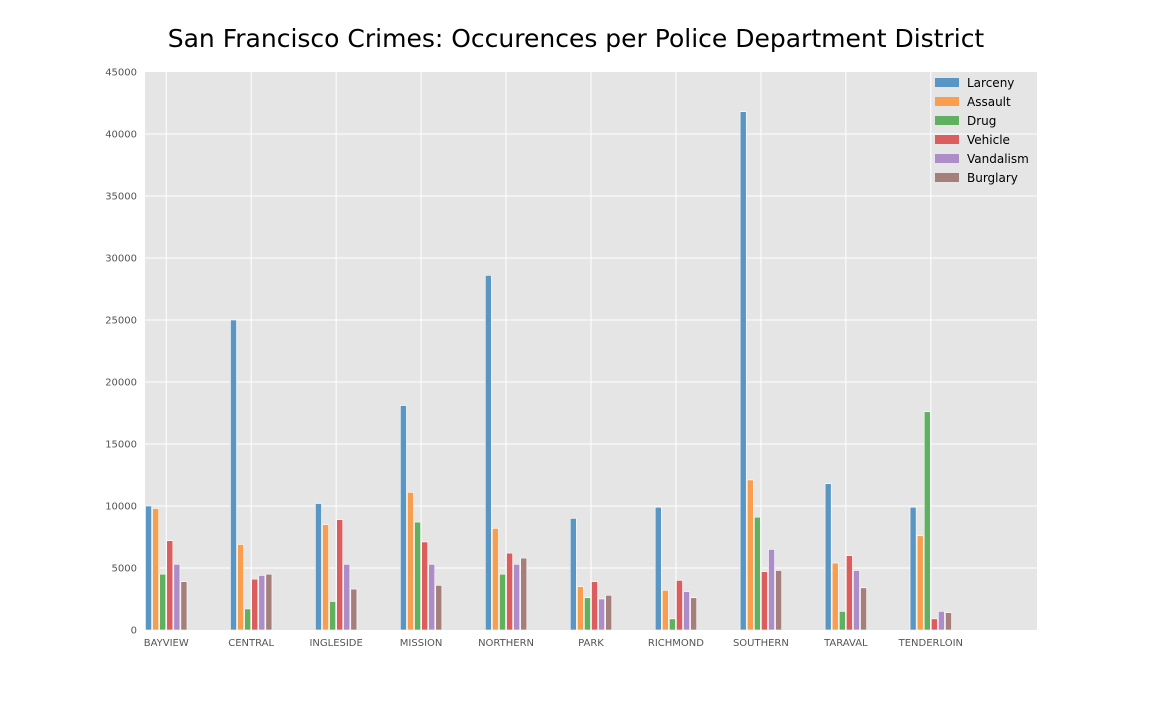 This screenshot has height=720, width=1152. I want to click on x-tick-label: MISSION, so click(421, 643).